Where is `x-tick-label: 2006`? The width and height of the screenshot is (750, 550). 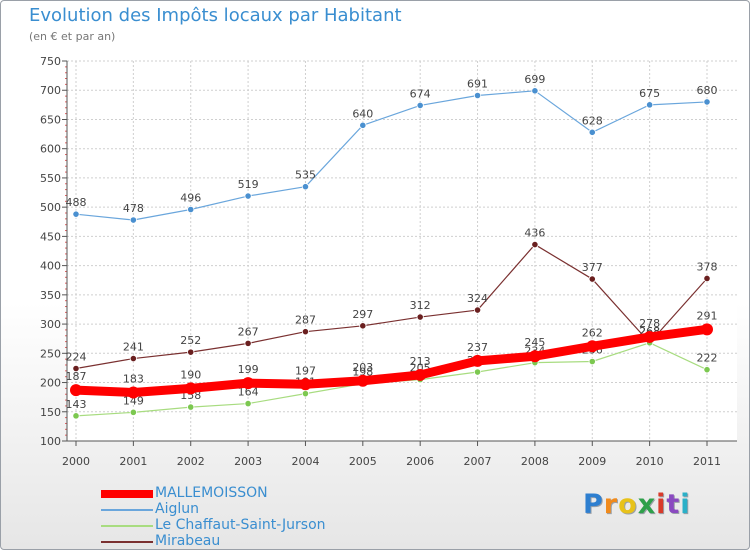
x-tick-label: 2006 is located at coordinates (420, 461).